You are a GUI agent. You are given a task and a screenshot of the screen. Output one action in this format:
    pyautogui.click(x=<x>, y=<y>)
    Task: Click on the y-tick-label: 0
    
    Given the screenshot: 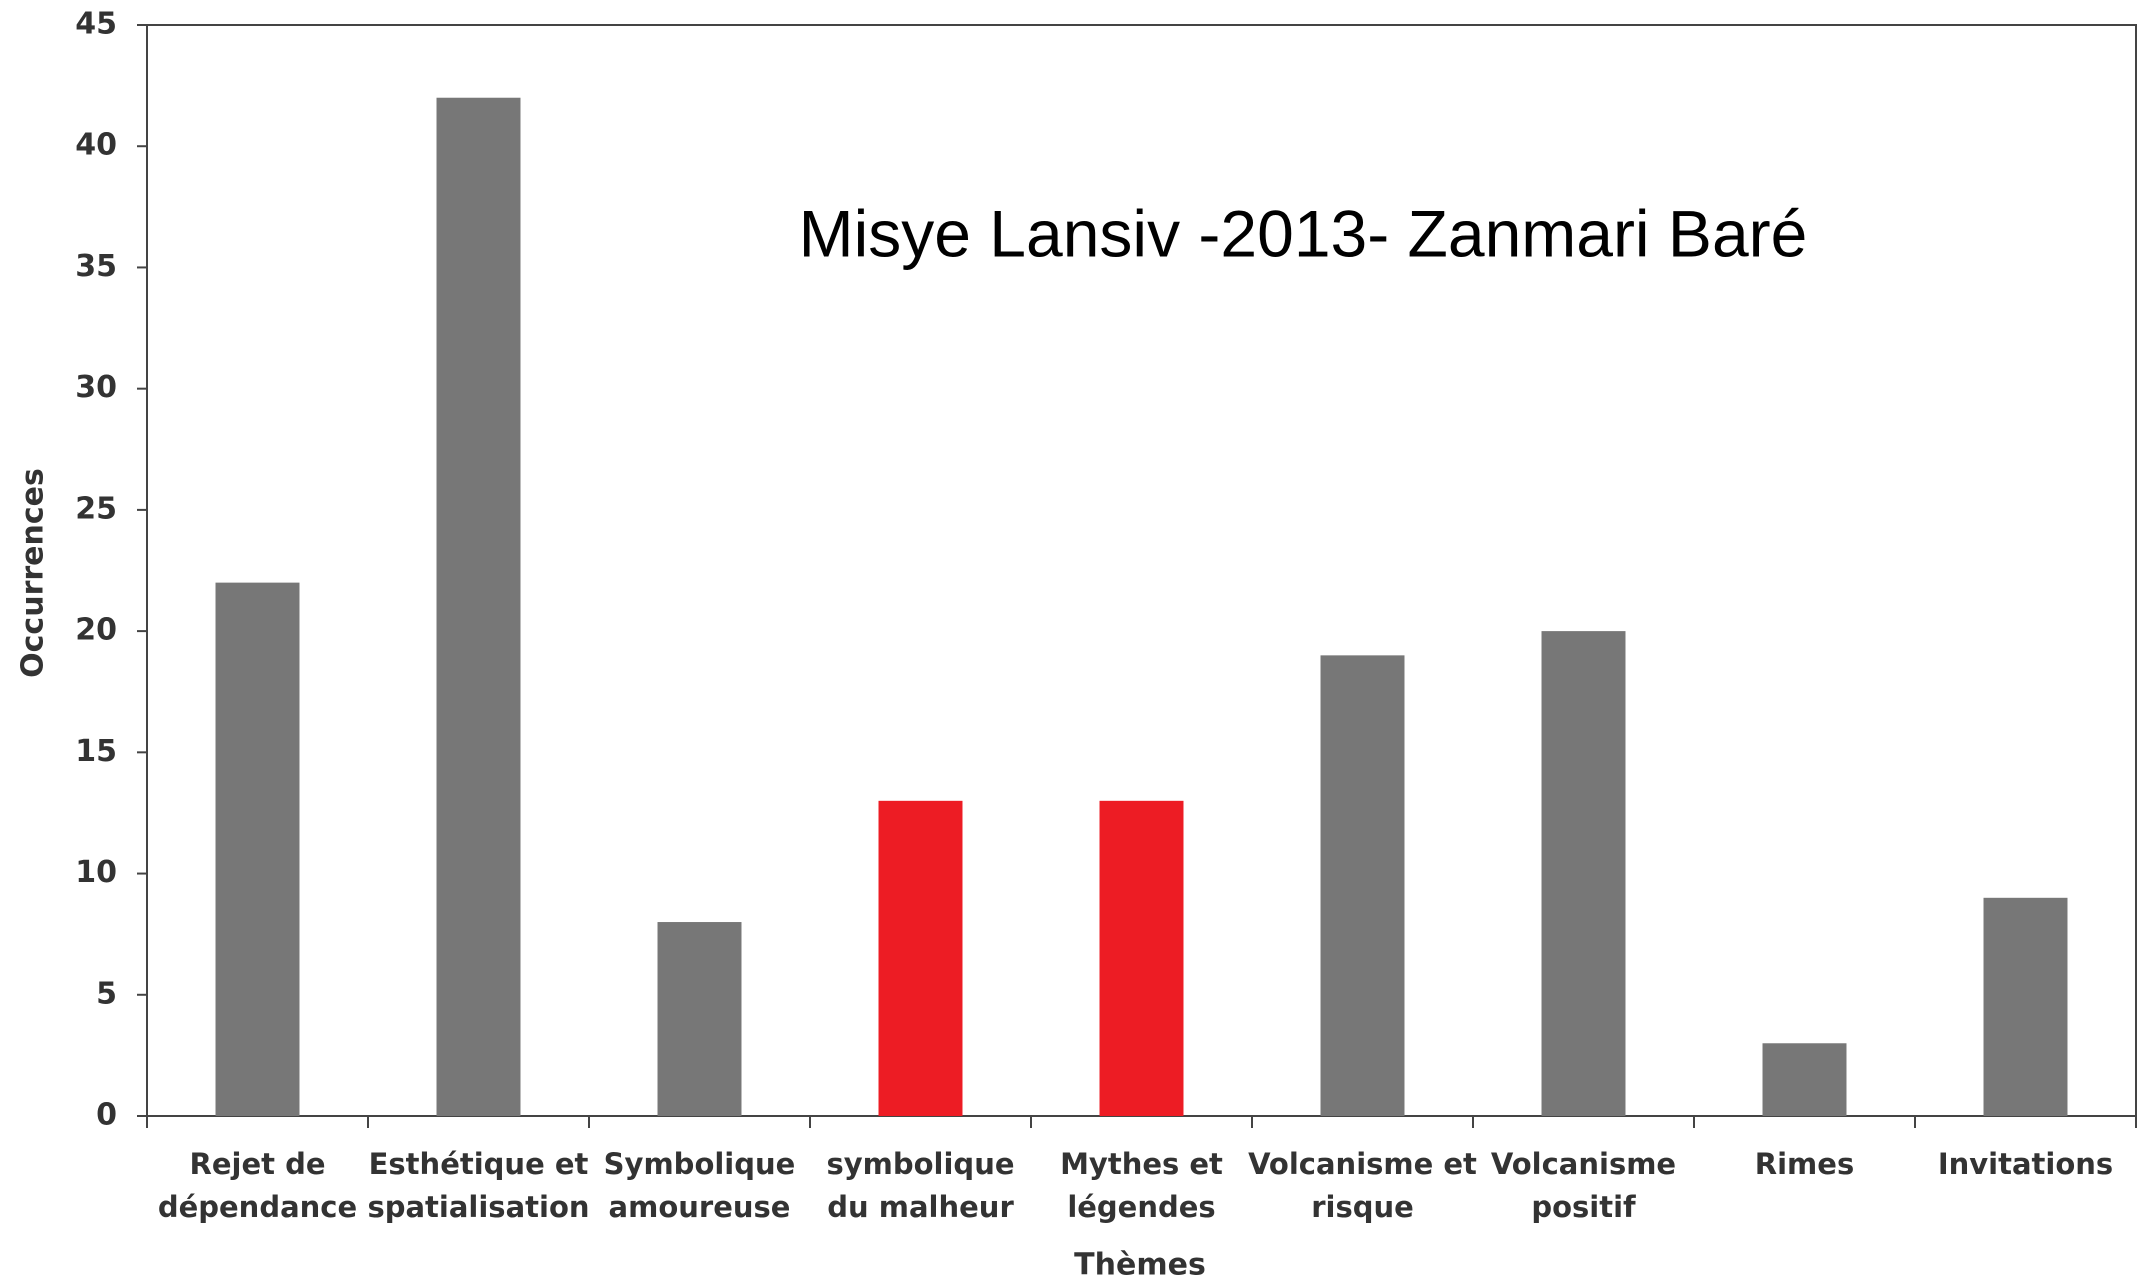 What is the action you would take?
    pyautogui.click(x=106, y=1115)
    